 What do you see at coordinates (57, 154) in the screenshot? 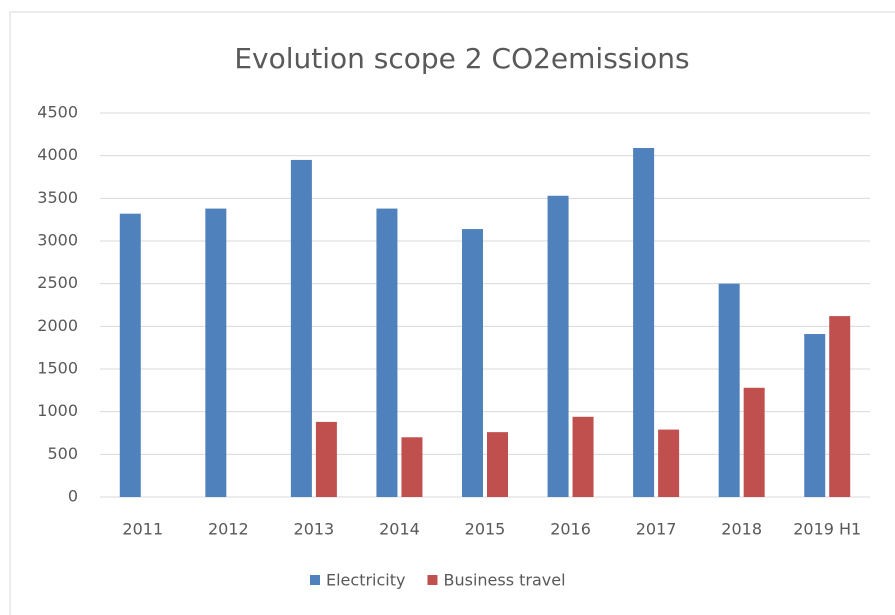
I see `y-tick-label: 4000` at bounding box center [57, 154].